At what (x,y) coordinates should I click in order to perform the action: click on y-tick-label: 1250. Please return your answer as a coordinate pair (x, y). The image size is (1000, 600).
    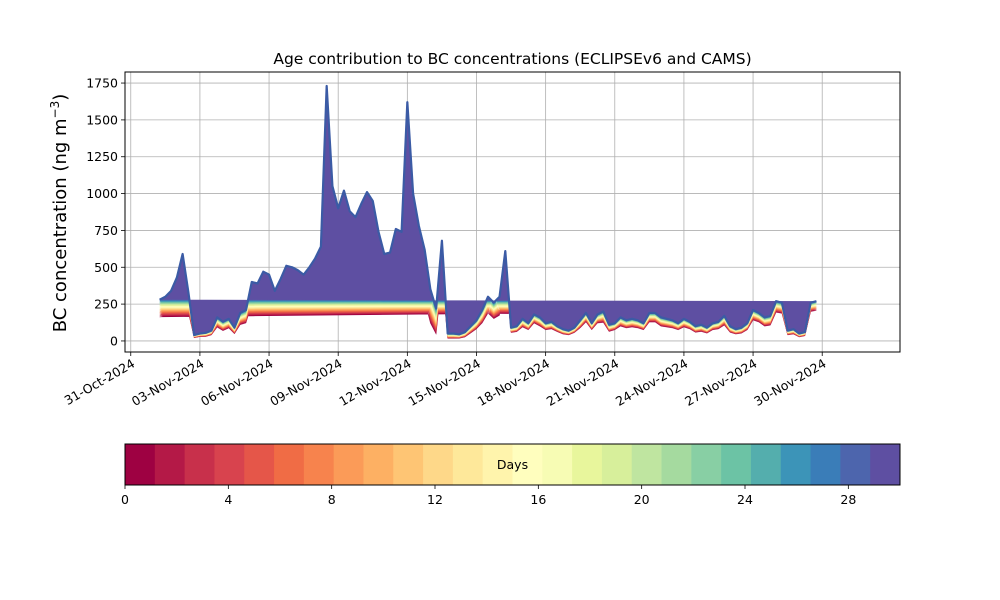
    Looking at the image, I should click on (102, 156).